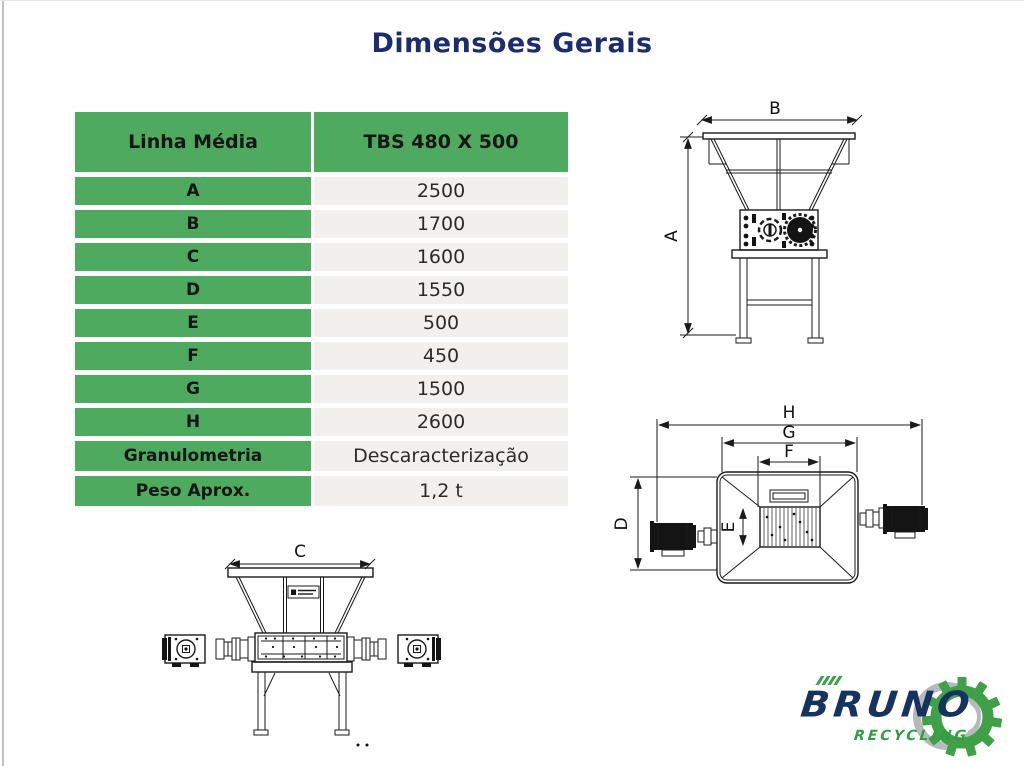 The width and height of the screenshot is (1024, 766). What do you see at coordinates (441, 491) in the screenshot?
I see `row-value: 1,2 t` at bounding box center [441, 491].